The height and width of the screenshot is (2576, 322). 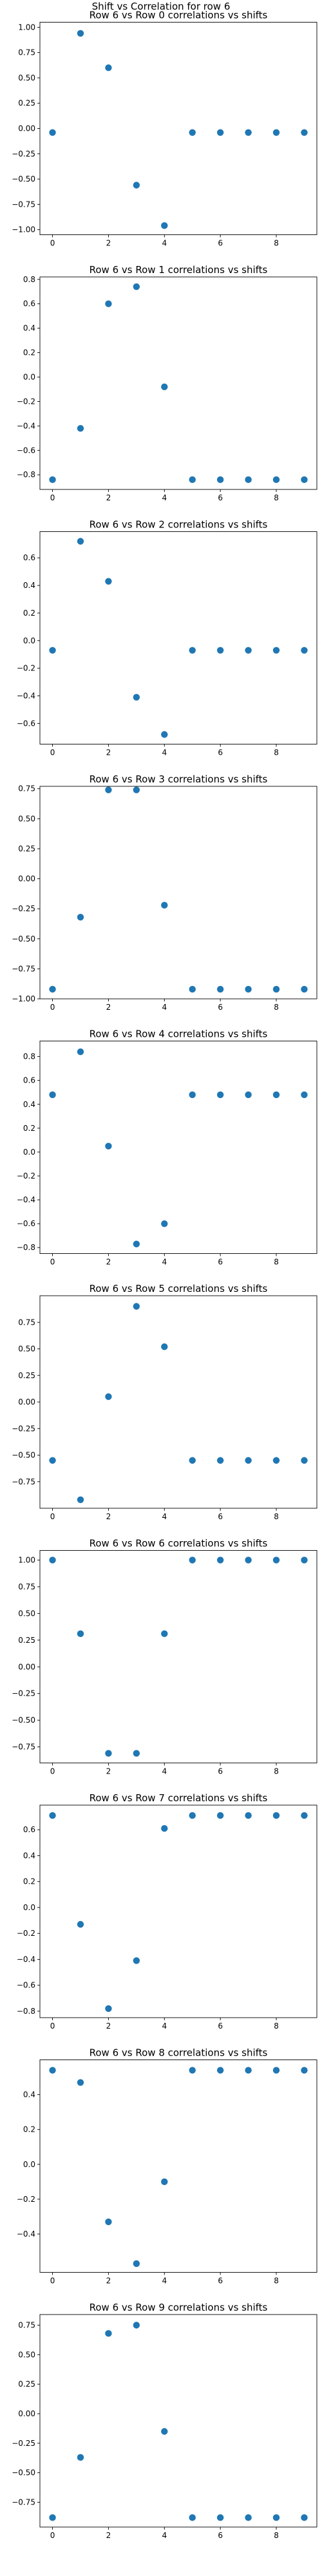 What do you see at coordinates (29, 557) in the screenshot?
I see `y-tick-label: 0.6` at bounding box center [29, 557].